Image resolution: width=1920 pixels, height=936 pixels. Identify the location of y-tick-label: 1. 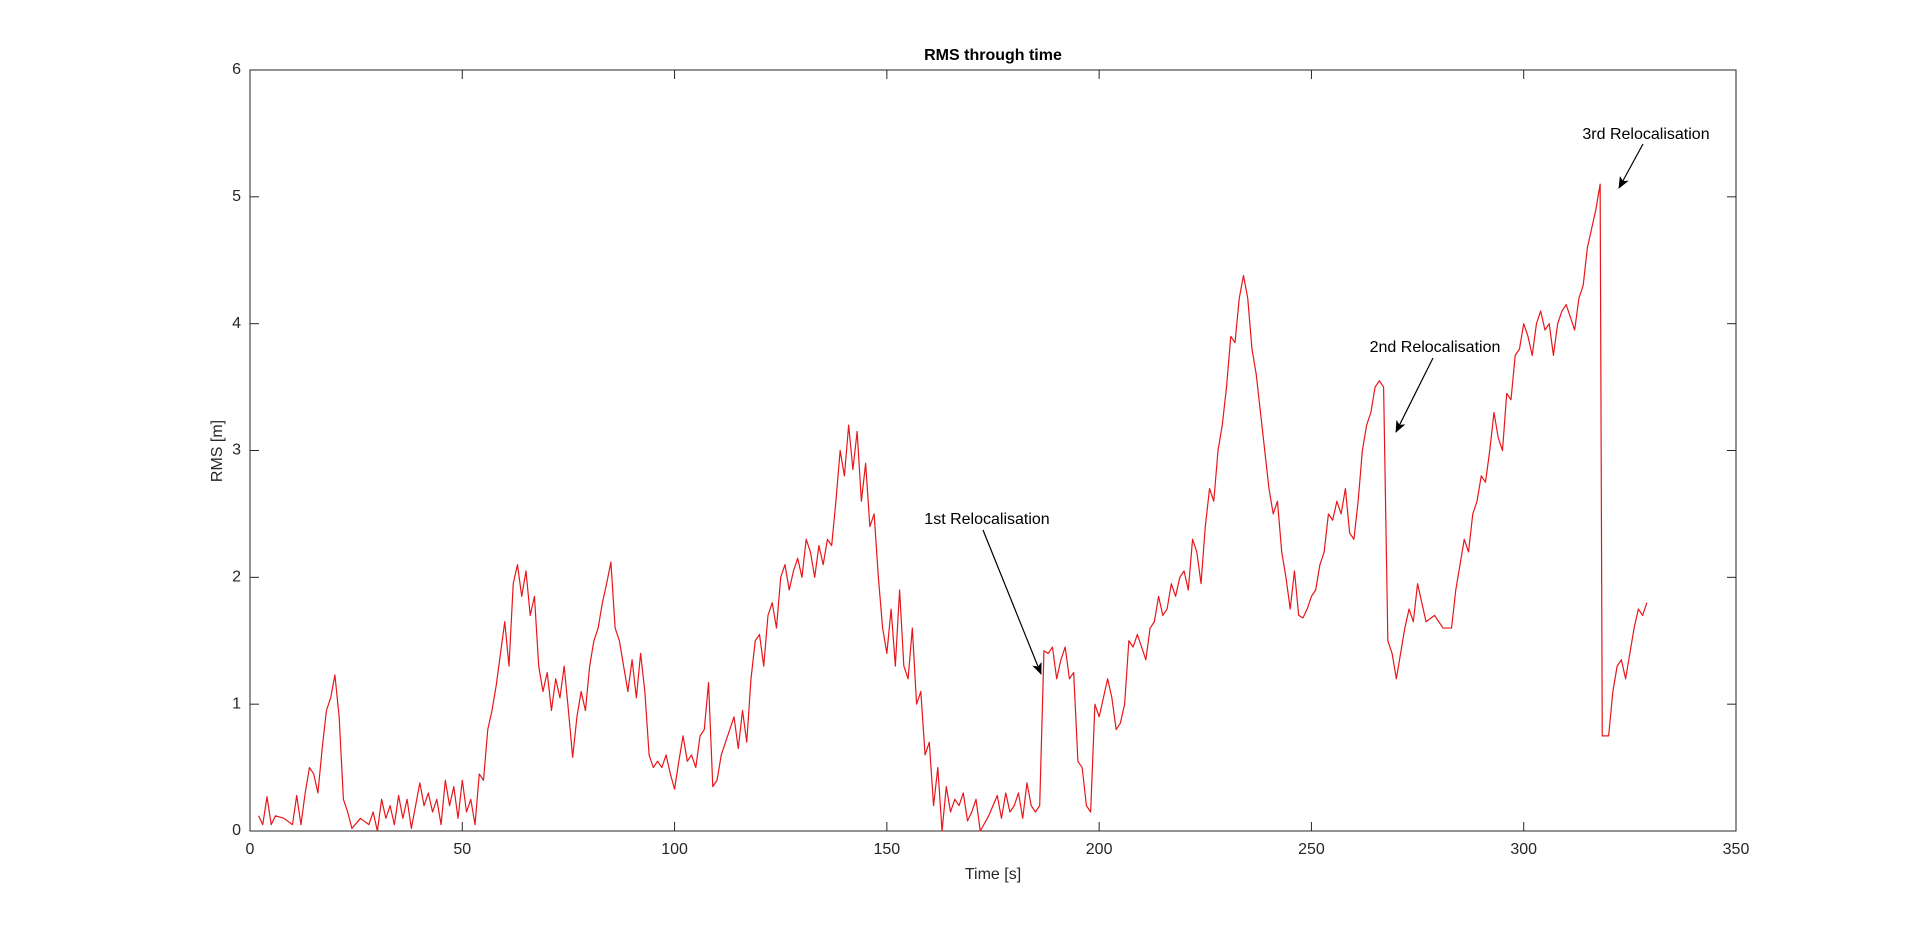
(236, 703).